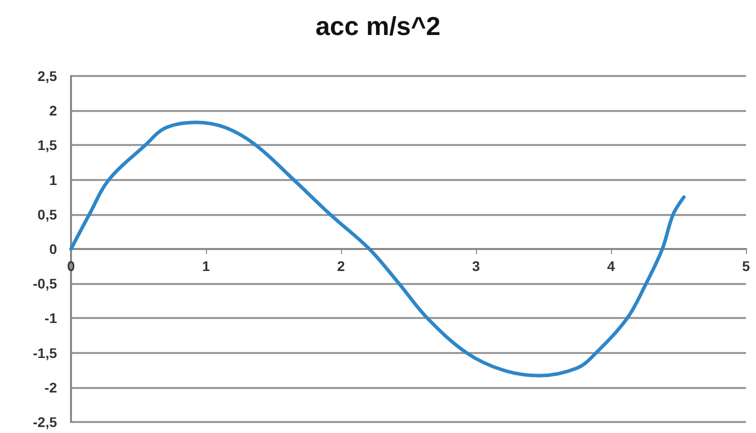 This screenshot has height=433, width=756. I want to click on y-tick-label: -1,5, so click(45, 352).